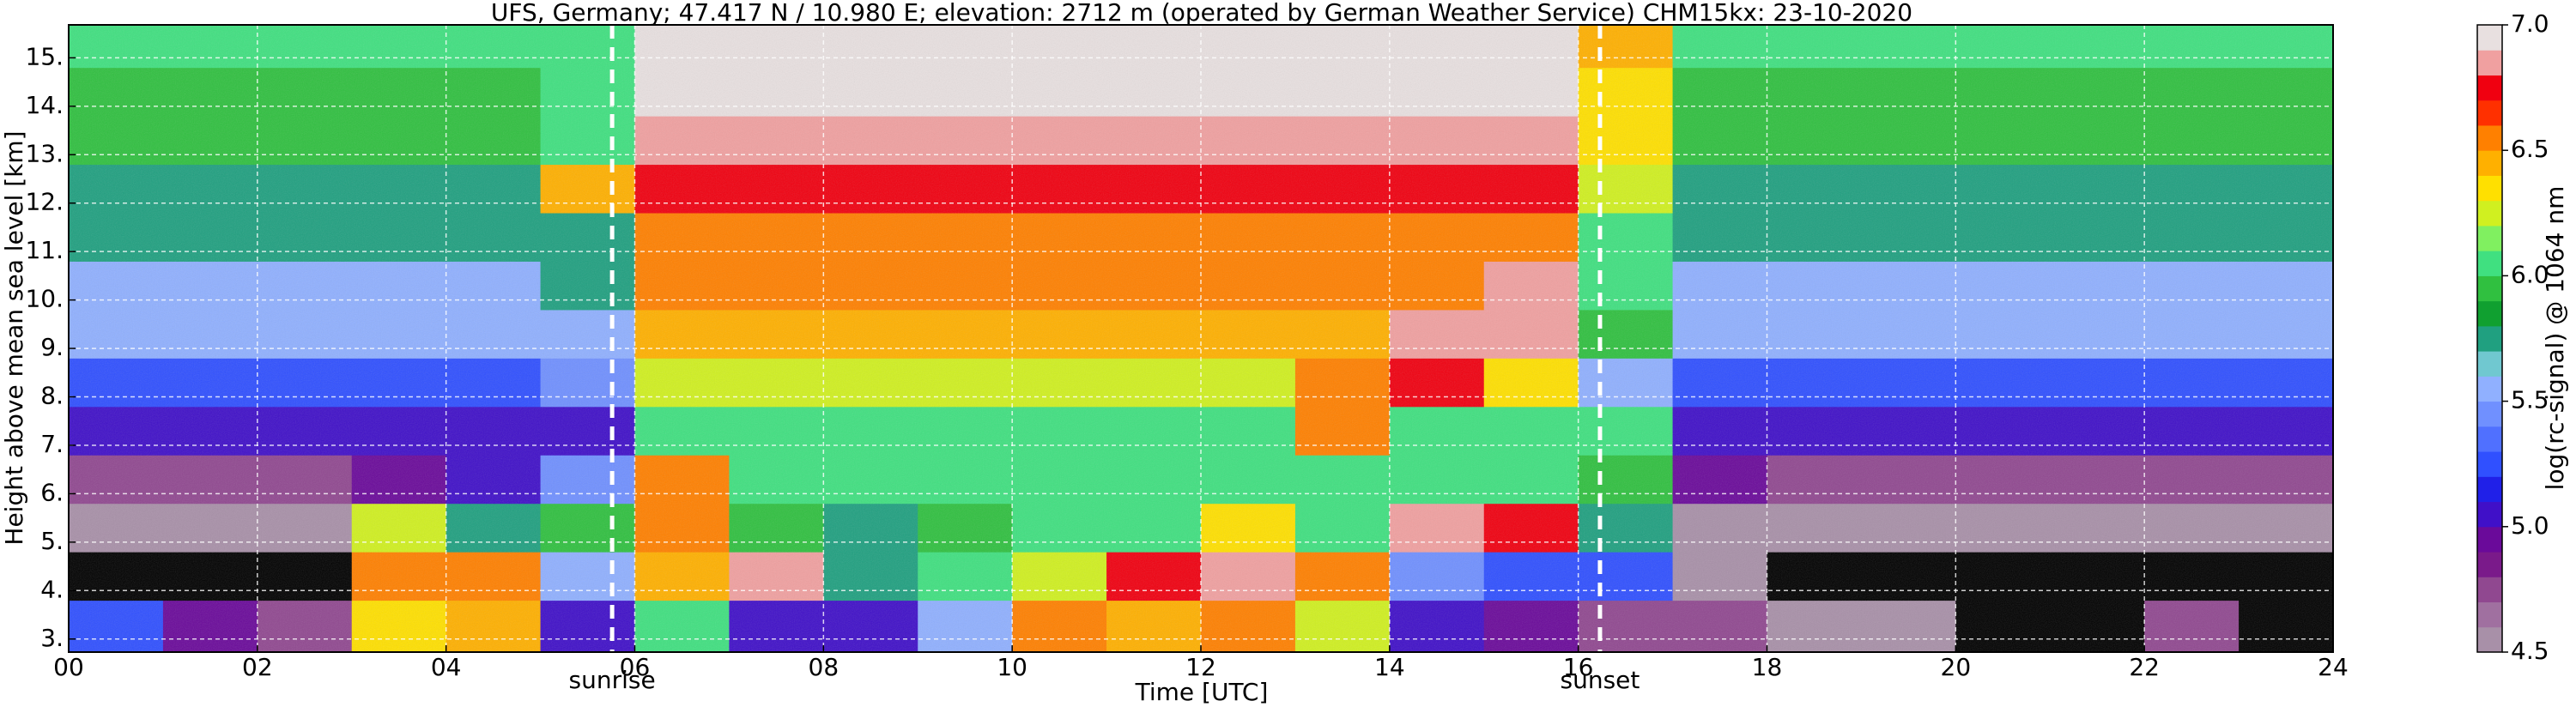 The height and width of the screenshot is (707, 2576). What do you see at coordinates (52, 492) in the screenshot?
I see `y-tick-label: 6.` at bounding box center [52, 492].